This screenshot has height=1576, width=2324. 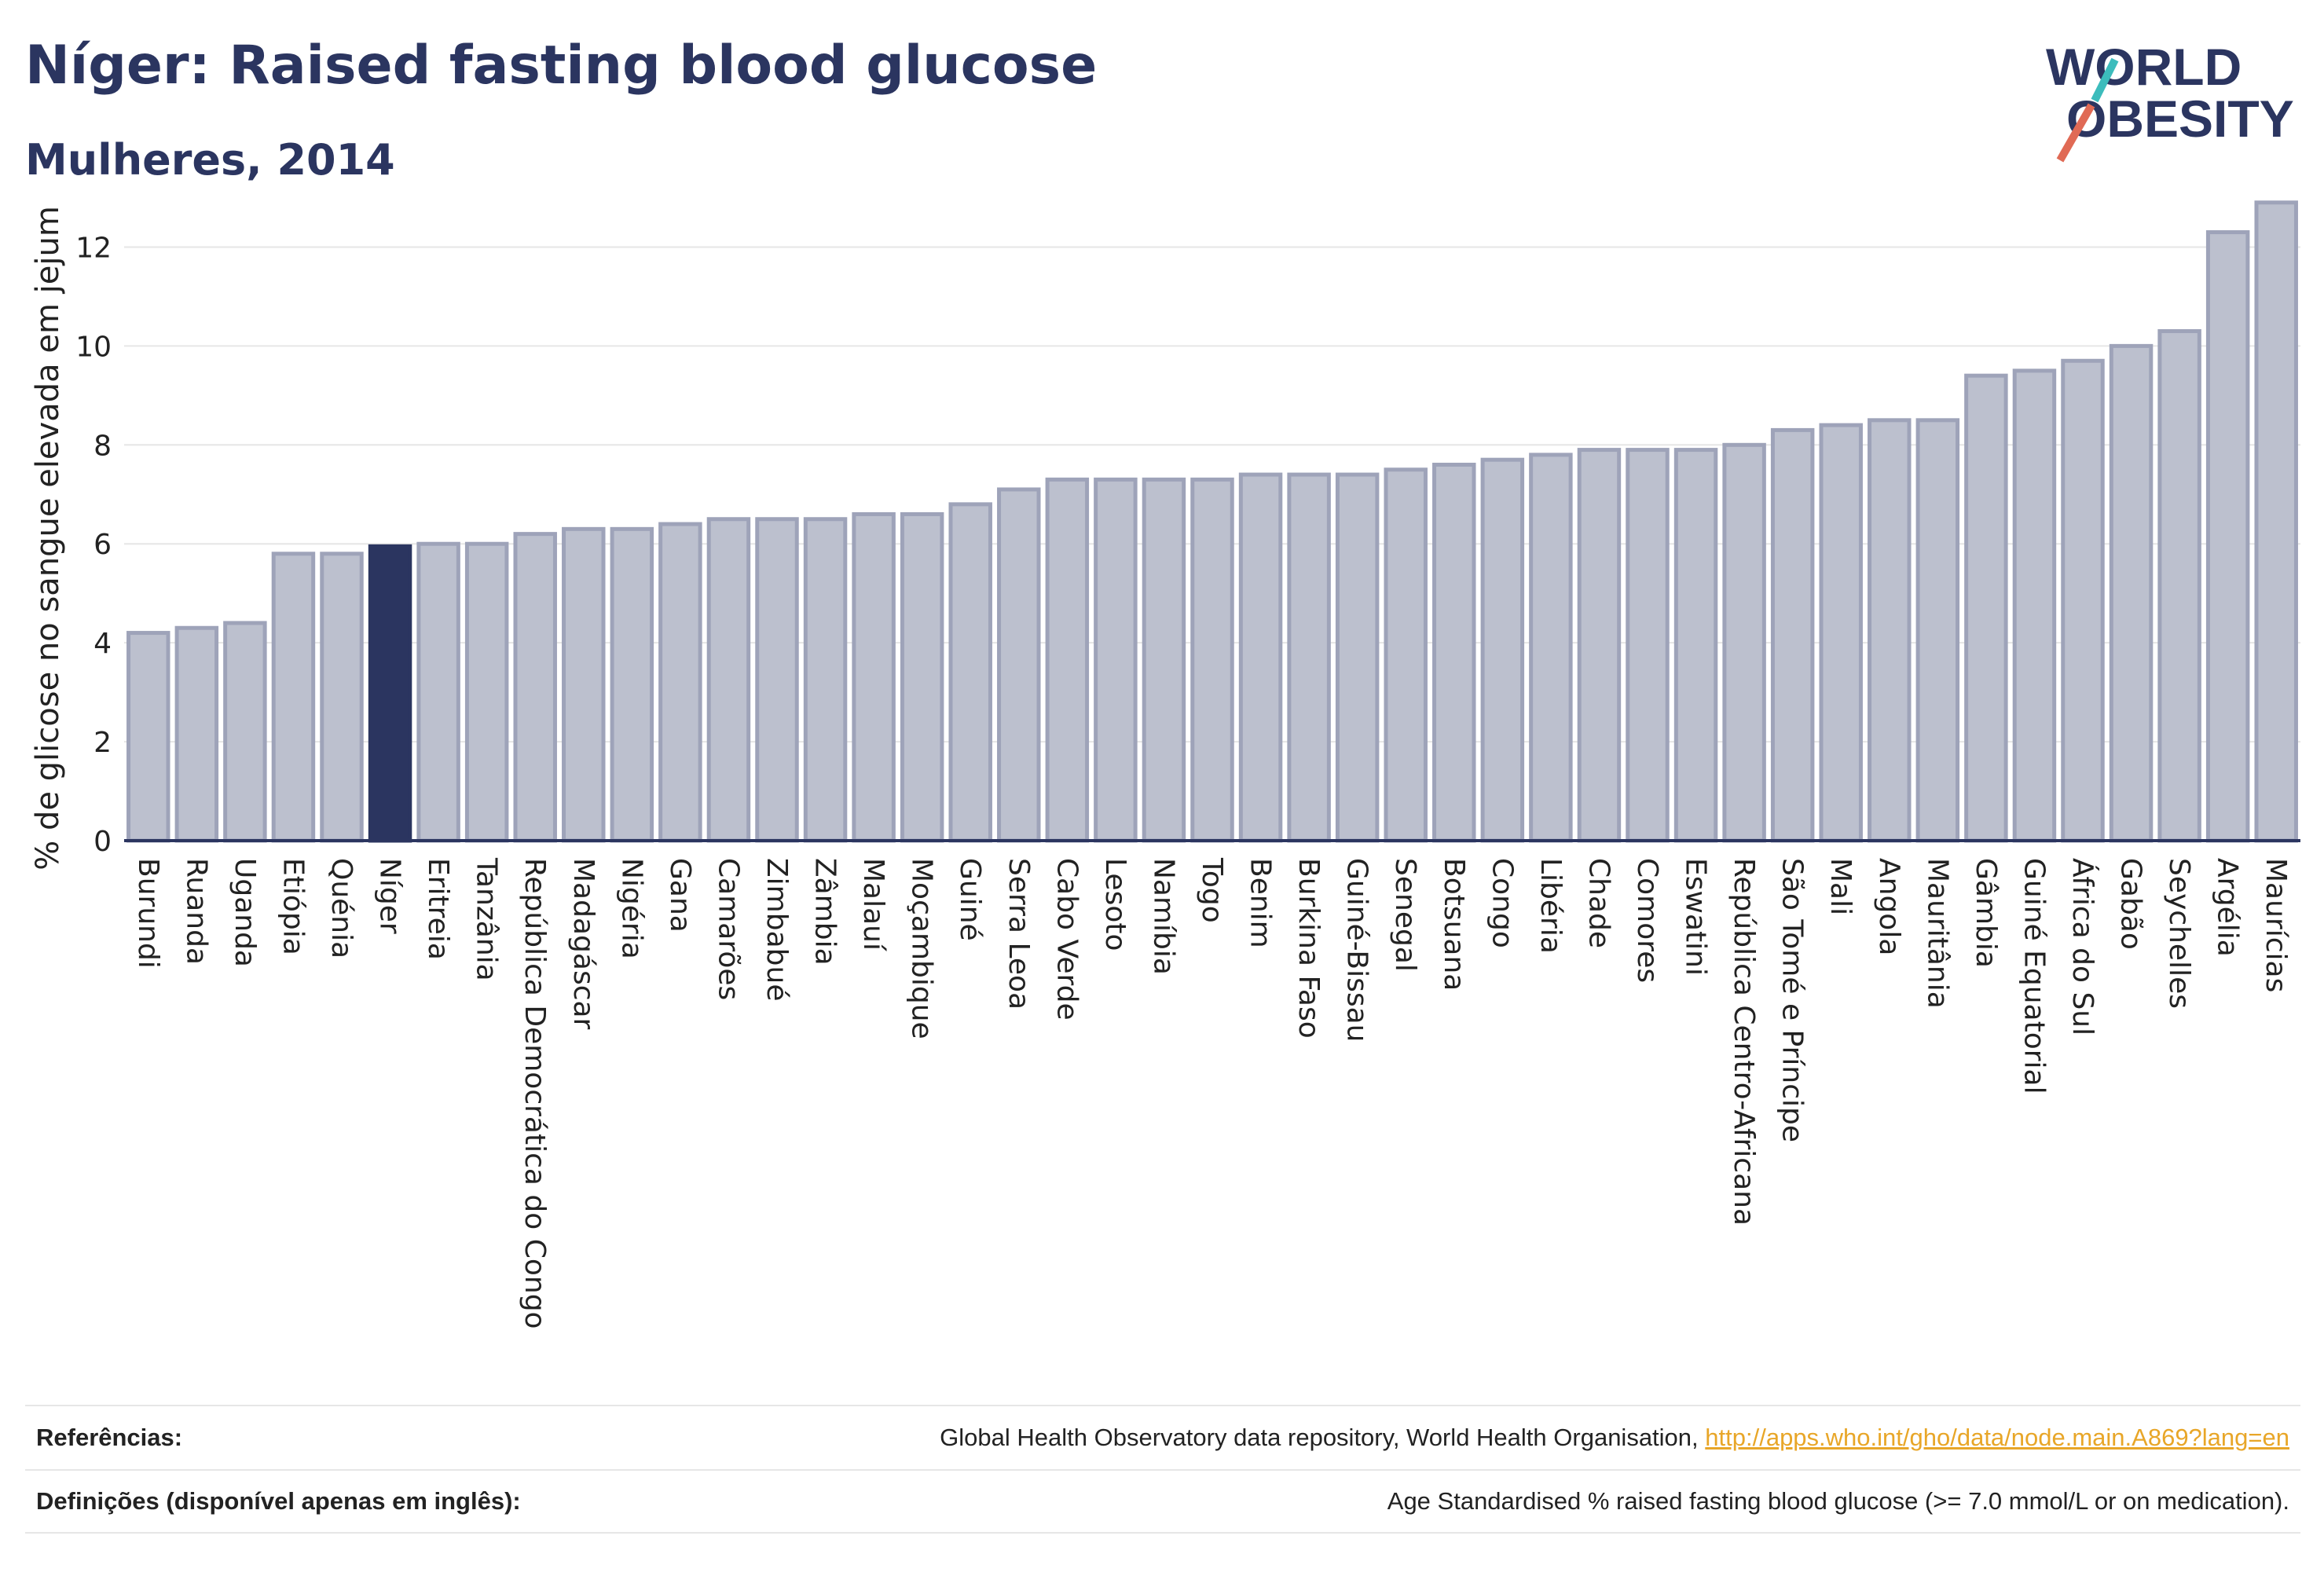 I want to click on x-tick-label: Maurícias, so click(x=2276, y=925).